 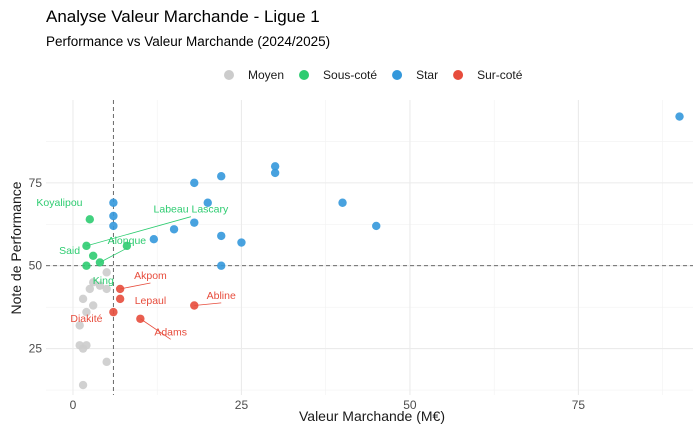 I want to click on y-tick-labels: 25 50 75, so click(x=36, y=266).